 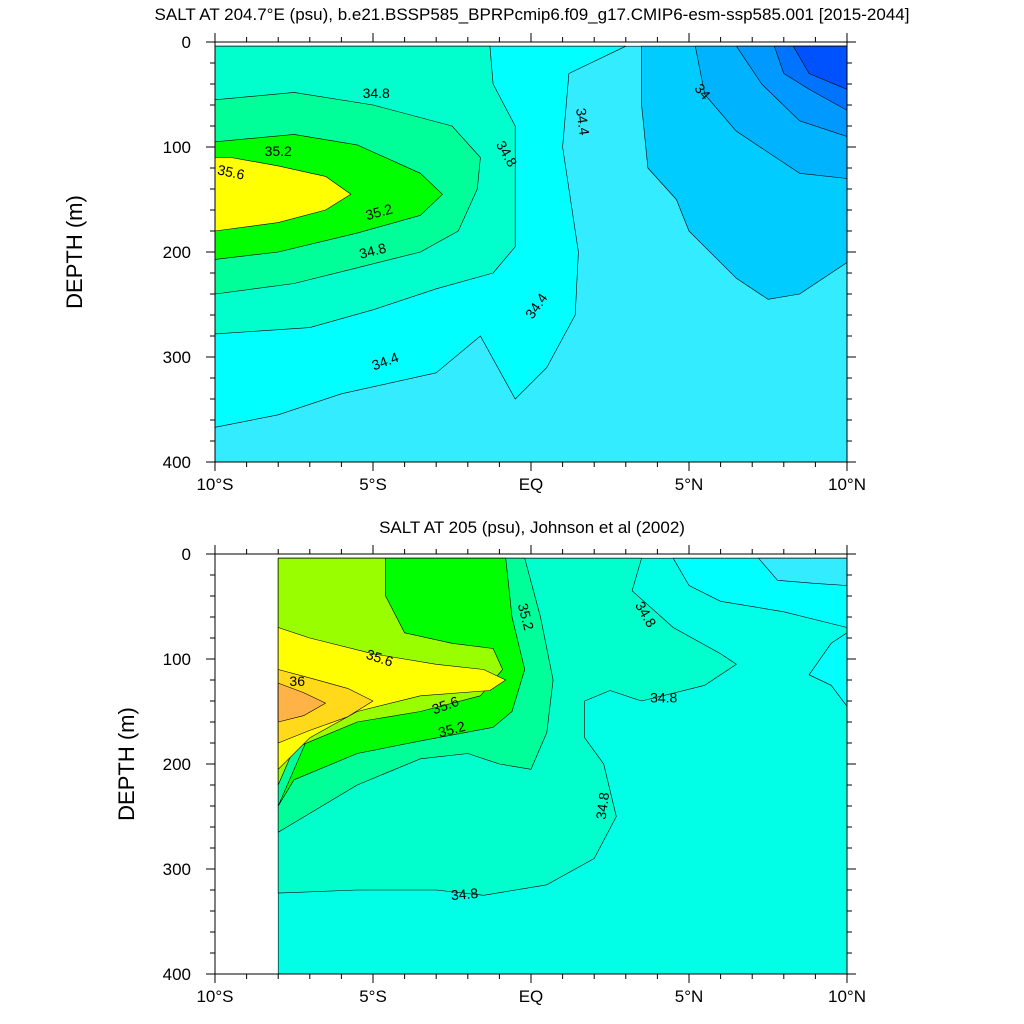 What do you see at coordinates (297, 681) in the screenshot?
I see `contour-label: 36` at bounding box center [297, 681].